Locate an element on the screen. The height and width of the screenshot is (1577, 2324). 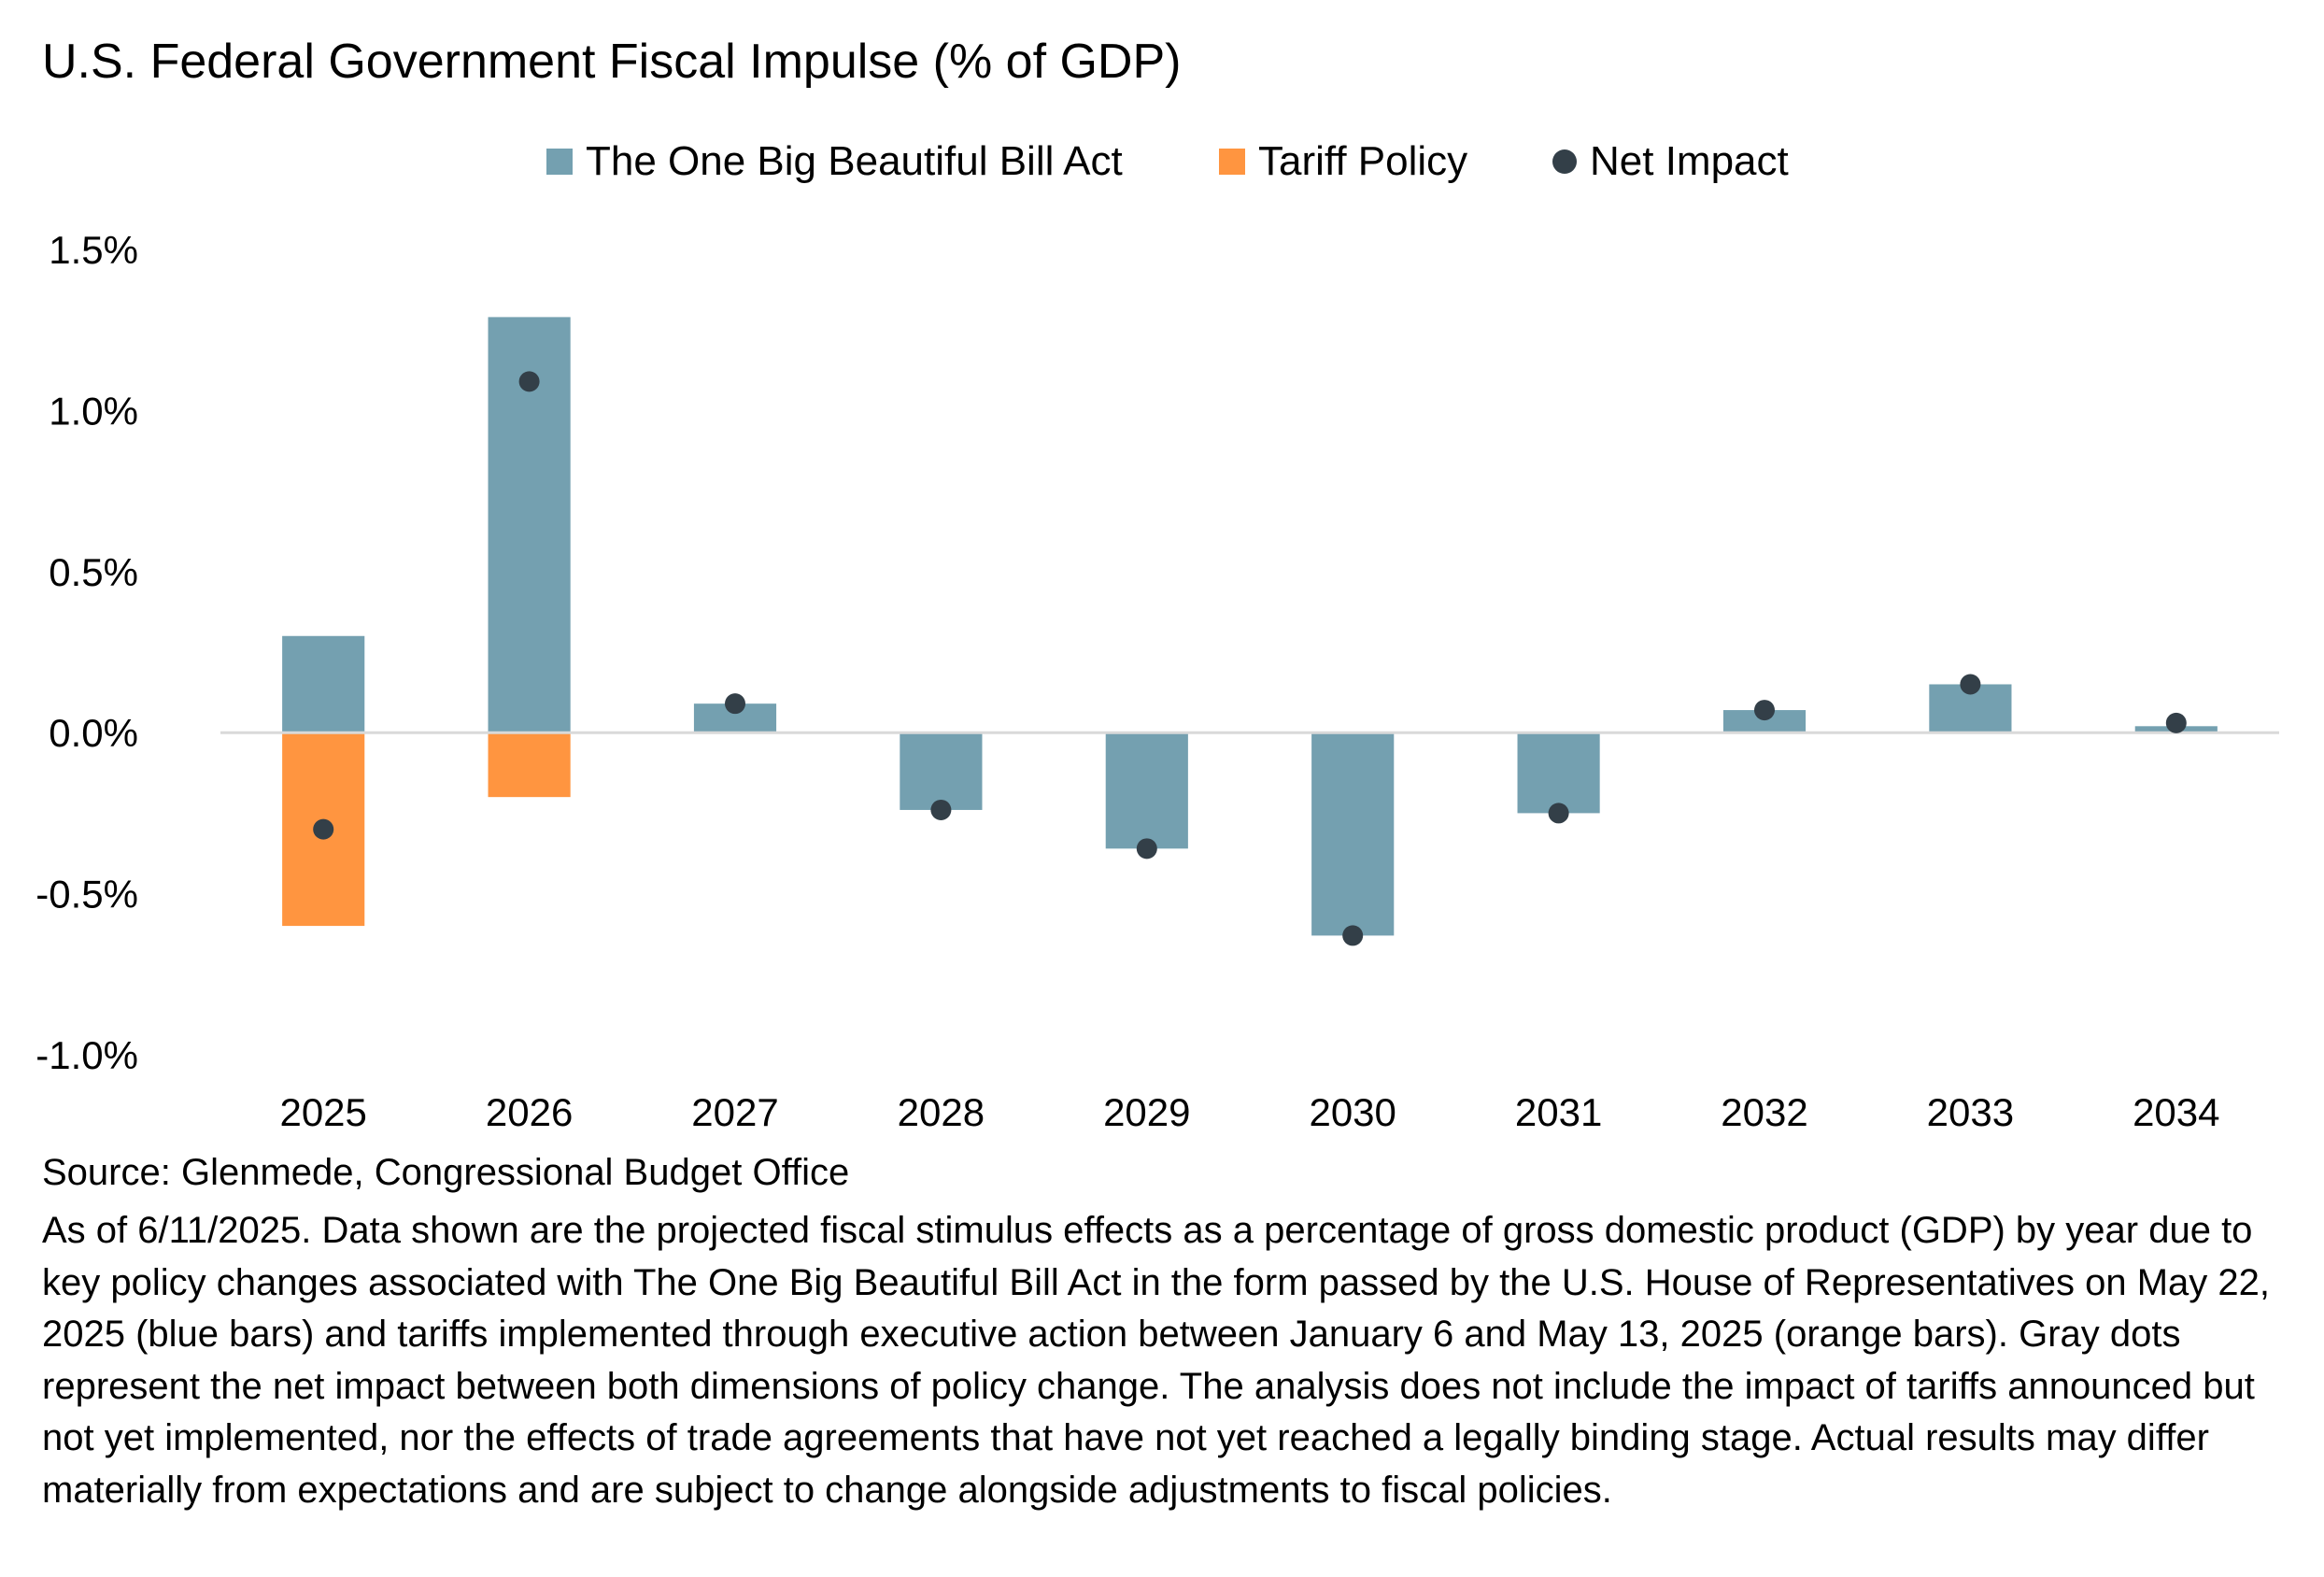
x-tick-label: 2029 is located at coordinates (1146, 1112).